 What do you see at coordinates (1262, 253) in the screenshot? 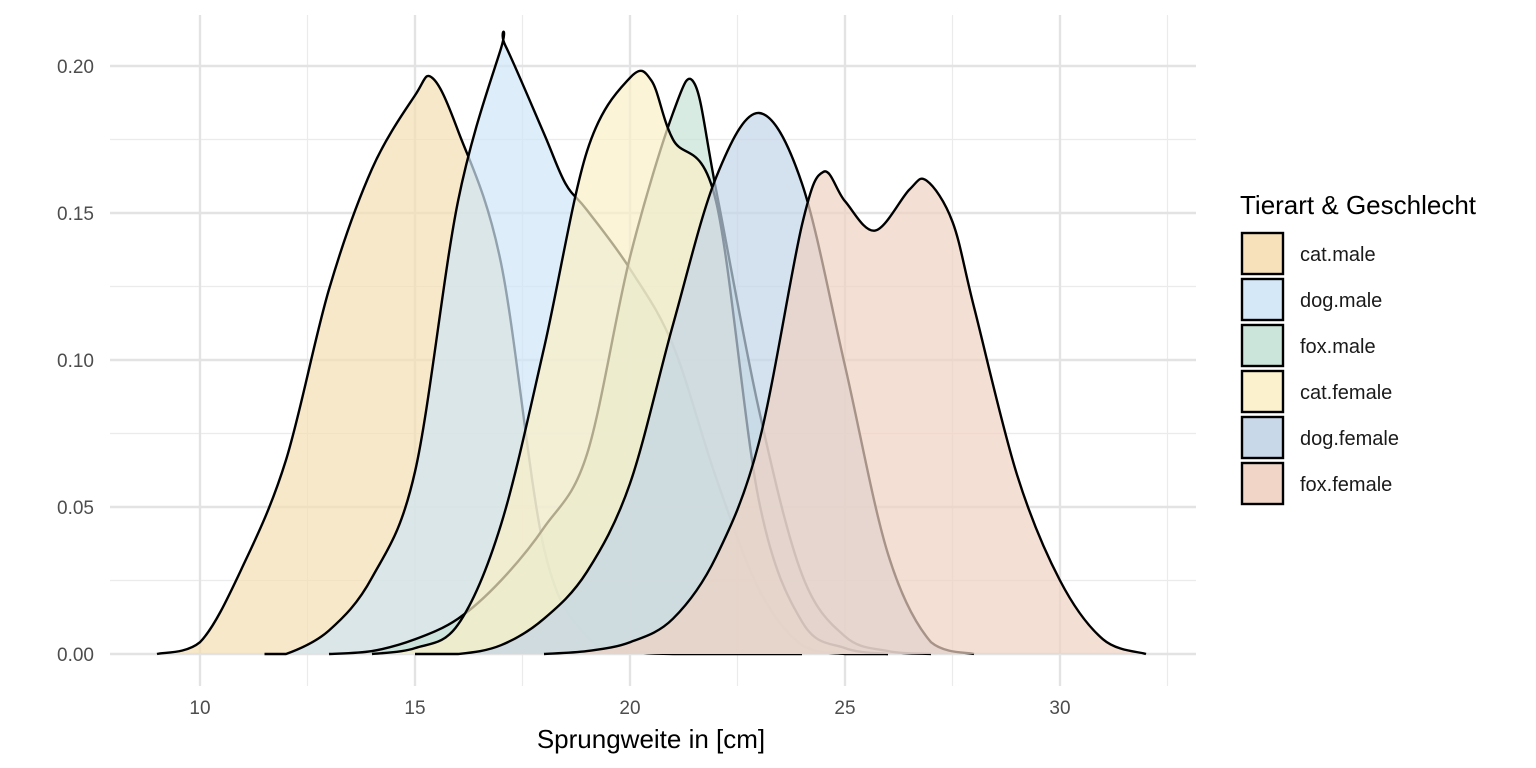
I see `legend-key-cat-male` at bounding box center [1262, 253].